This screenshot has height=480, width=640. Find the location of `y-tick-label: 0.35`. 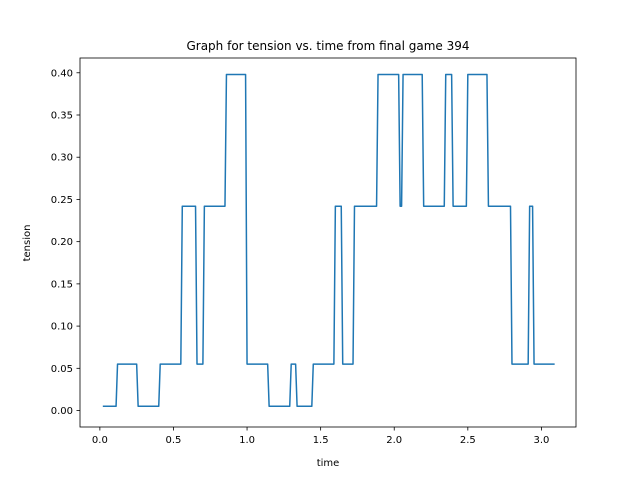

y-tick-label: 0.35 is located at coordinates (62, 115).